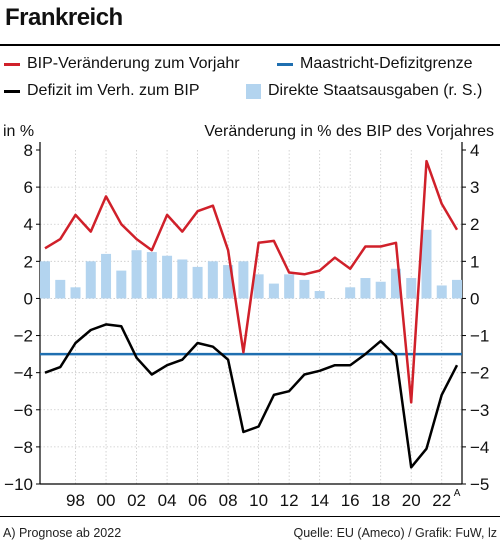 This screenshot has height=545, width=500. What do you see at coordinates (12, 91) in the screenshot?
I see `legend-deficit-swatch` at bounding box center [12, 91].